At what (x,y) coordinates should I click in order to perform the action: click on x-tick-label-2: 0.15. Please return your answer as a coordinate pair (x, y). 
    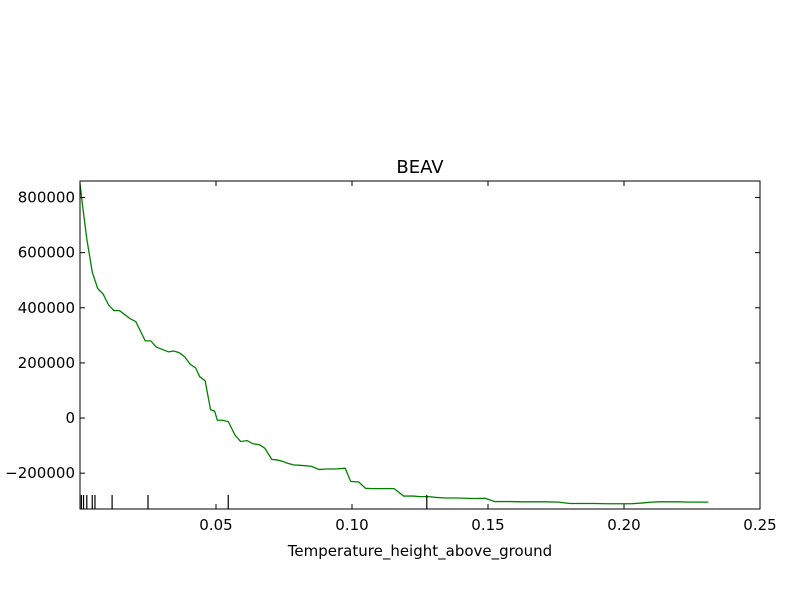
    Looking at the image, I should click on (487, 525).